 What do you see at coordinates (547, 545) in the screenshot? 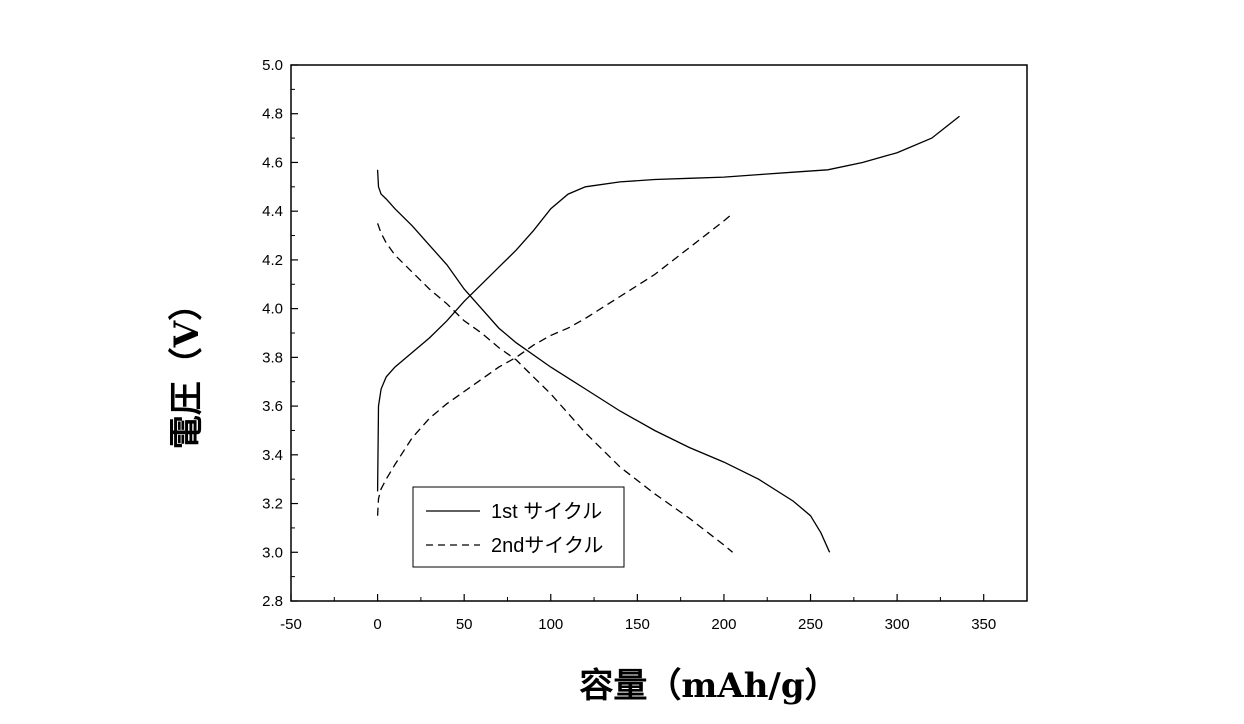
I see `legend-label-2nd: 2ndサイクル` at bounding box center [547, 545].